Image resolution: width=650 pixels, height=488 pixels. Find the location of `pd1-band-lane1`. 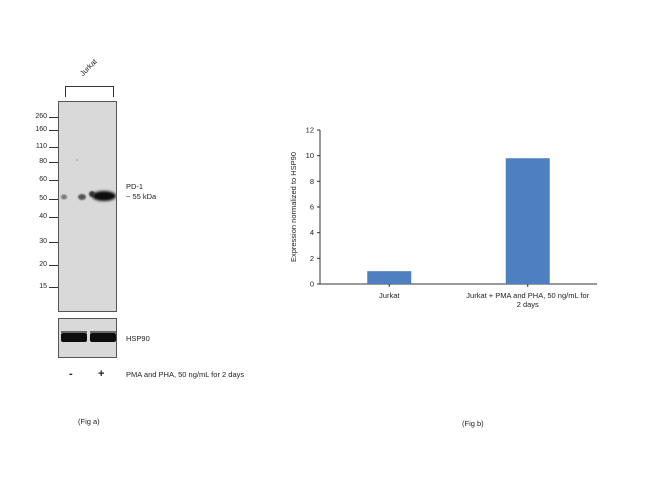

pd1-band-lane1 is located at coordinates (82, 197).